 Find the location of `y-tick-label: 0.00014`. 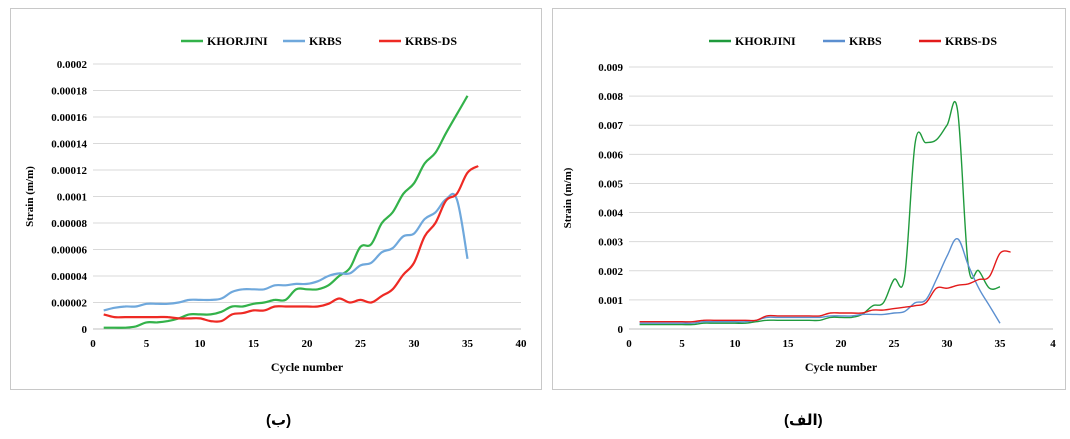

y-tick-label: 0.00014 is located at coordinates (69, 145).